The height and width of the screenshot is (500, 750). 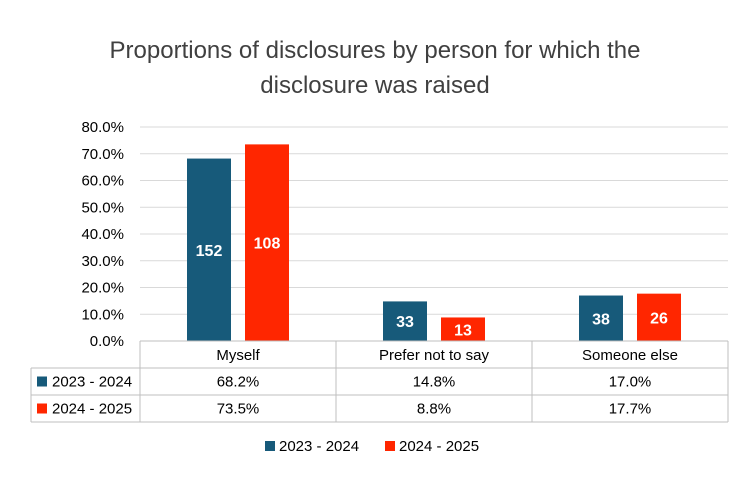 I want to click on table-cell-value: 73.5%, so click(x=238, y=409).